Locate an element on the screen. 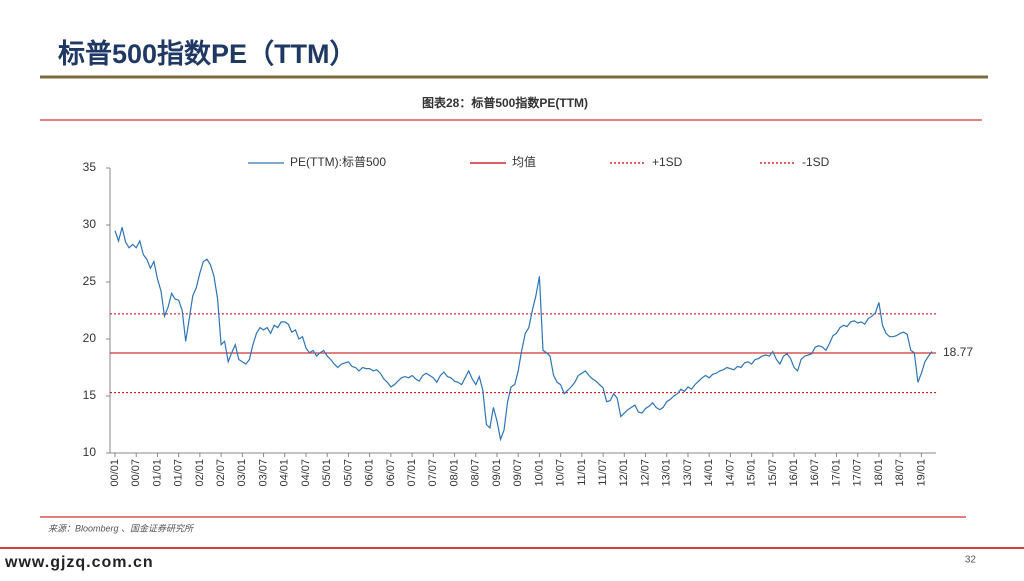 The width and height of the screenshot is (1024, 581). y-tick-label: 30 is located at coordinates (90, 224).